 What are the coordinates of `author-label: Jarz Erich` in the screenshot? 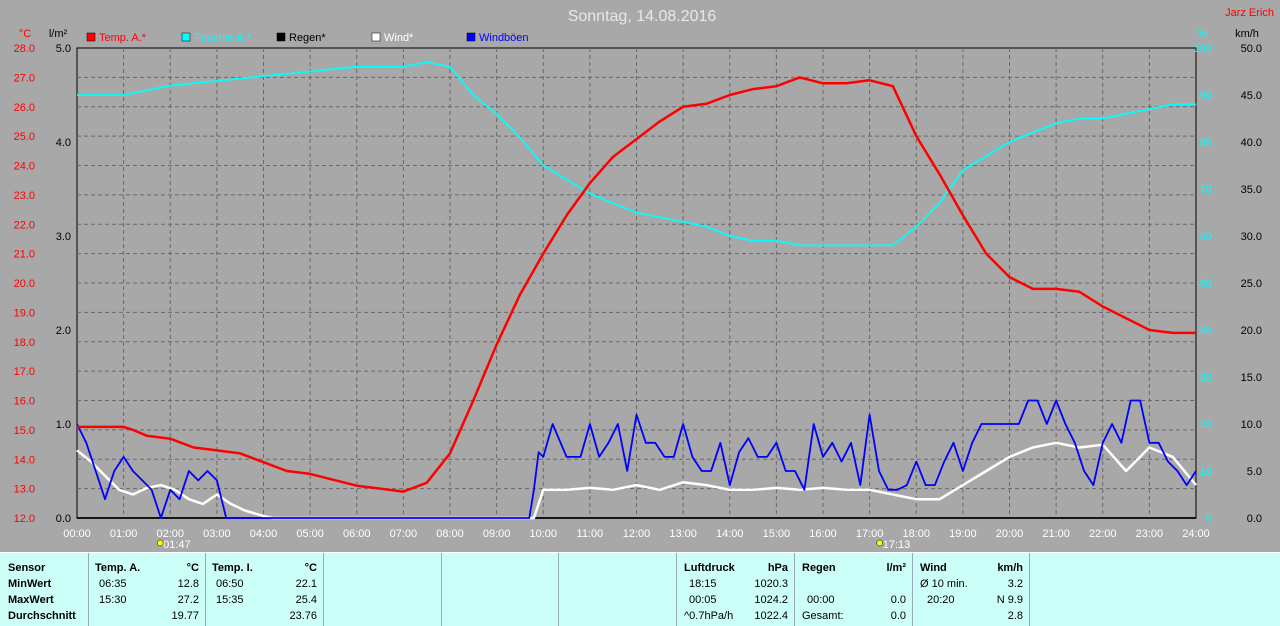 It's located at (1249, 13).